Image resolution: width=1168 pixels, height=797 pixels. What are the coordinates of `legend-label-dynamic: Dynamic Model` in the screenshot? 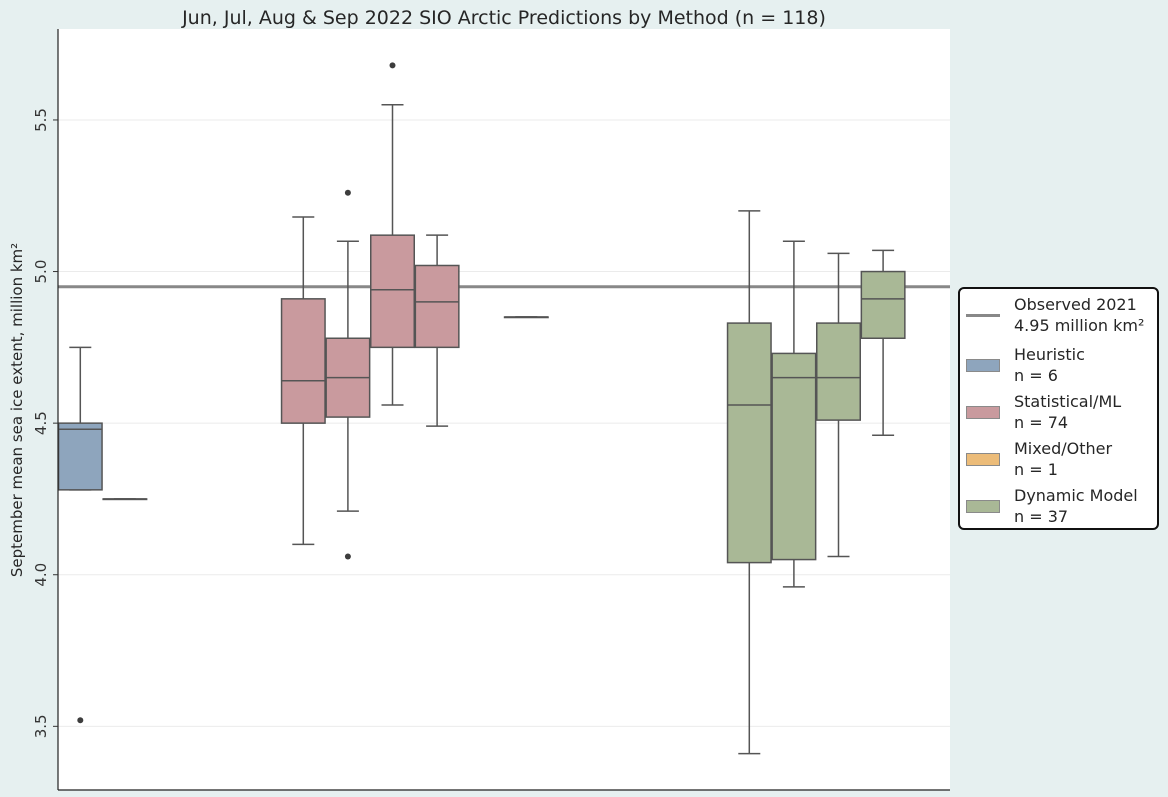 It's located at (1076, 495).